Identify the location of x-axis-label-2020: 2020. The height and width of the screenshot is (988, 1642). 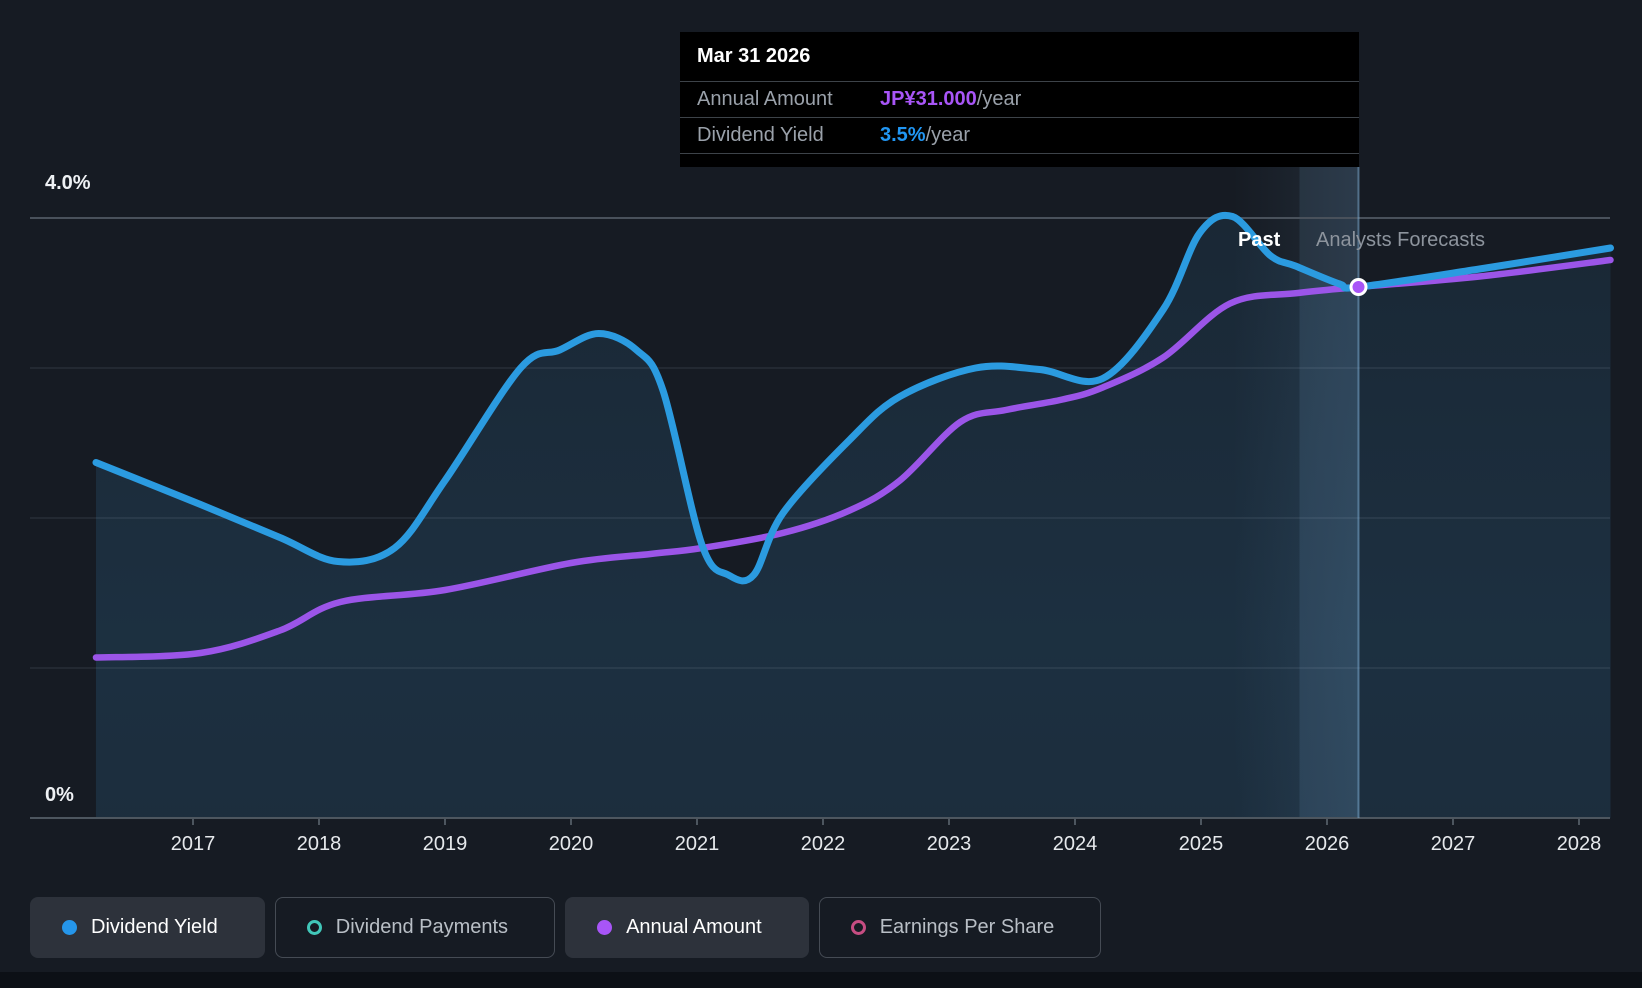
(571, 844).